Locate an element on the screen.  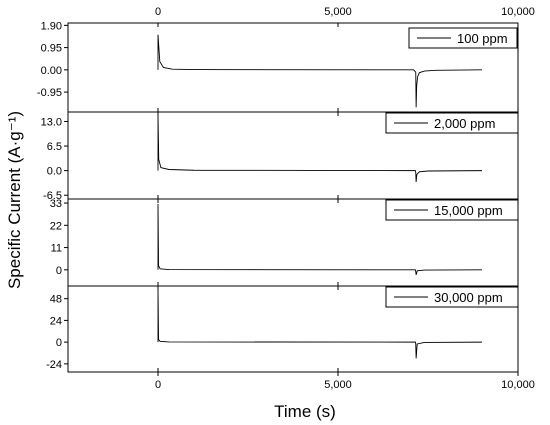
legend-label: 30,000 ppm is located at coordinates (468, 297).